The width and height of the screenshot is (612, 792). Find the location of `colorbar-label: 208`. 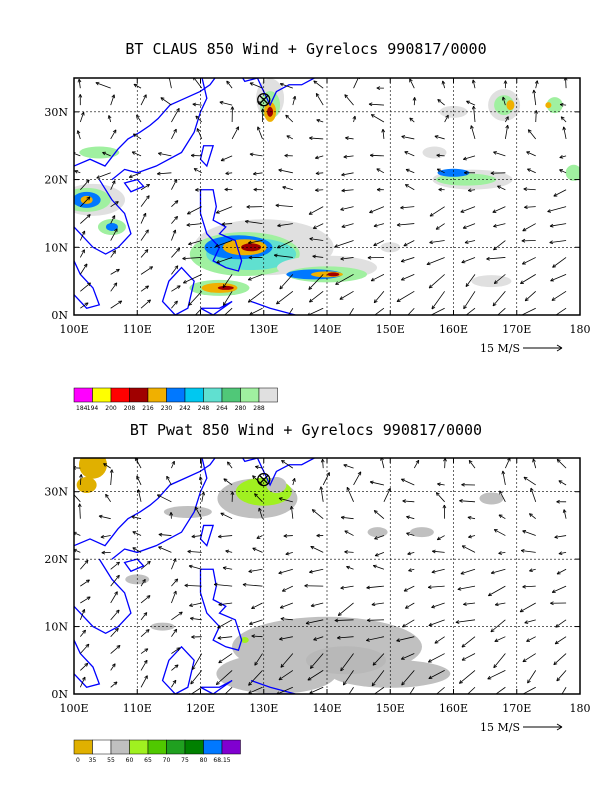

colorbar-label: 208 is located at coordinates (130, 408).